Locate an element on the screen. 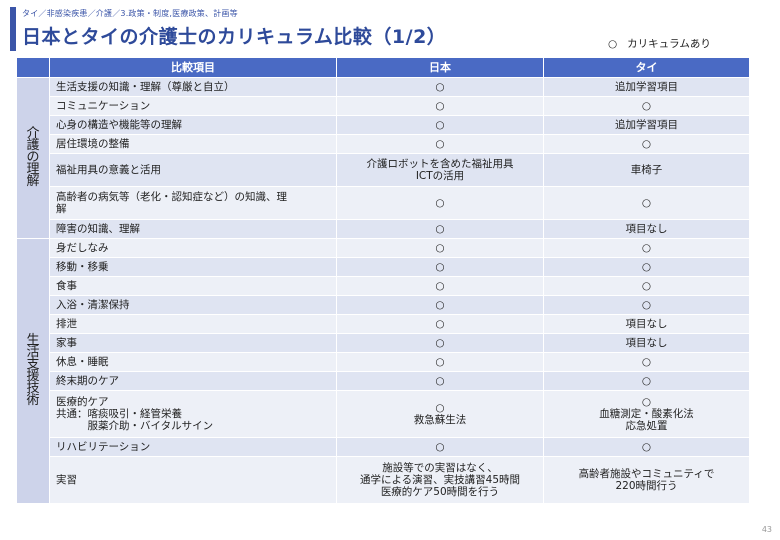  table-row: 障害の知識、理解 ○ 項目なし is located at coordinates (383, 229).